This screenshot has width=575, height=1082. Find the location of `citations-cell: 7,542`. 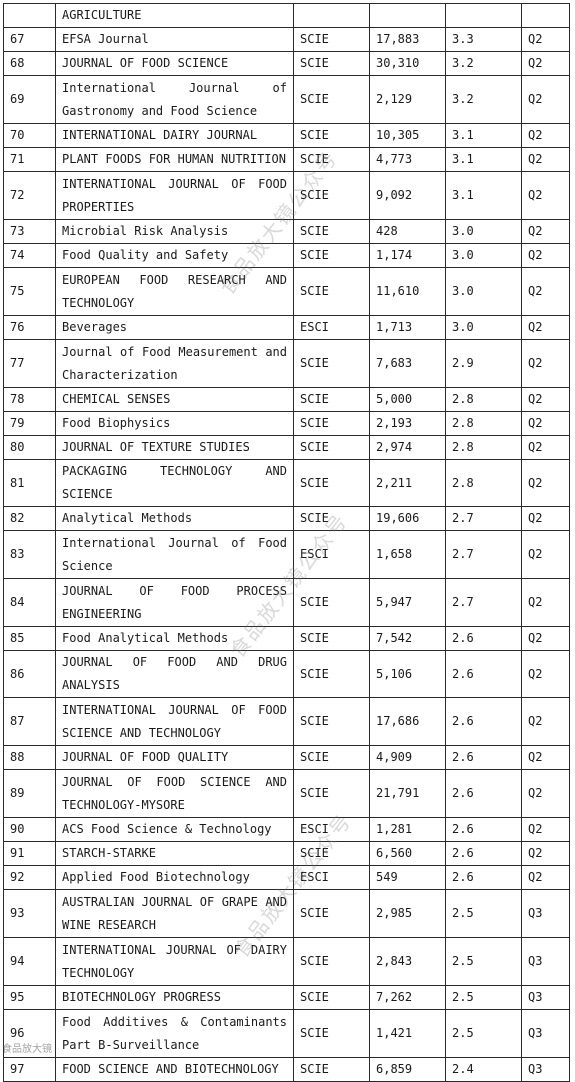

citations-cell: 7,542 is located at coordinates (407, 638).